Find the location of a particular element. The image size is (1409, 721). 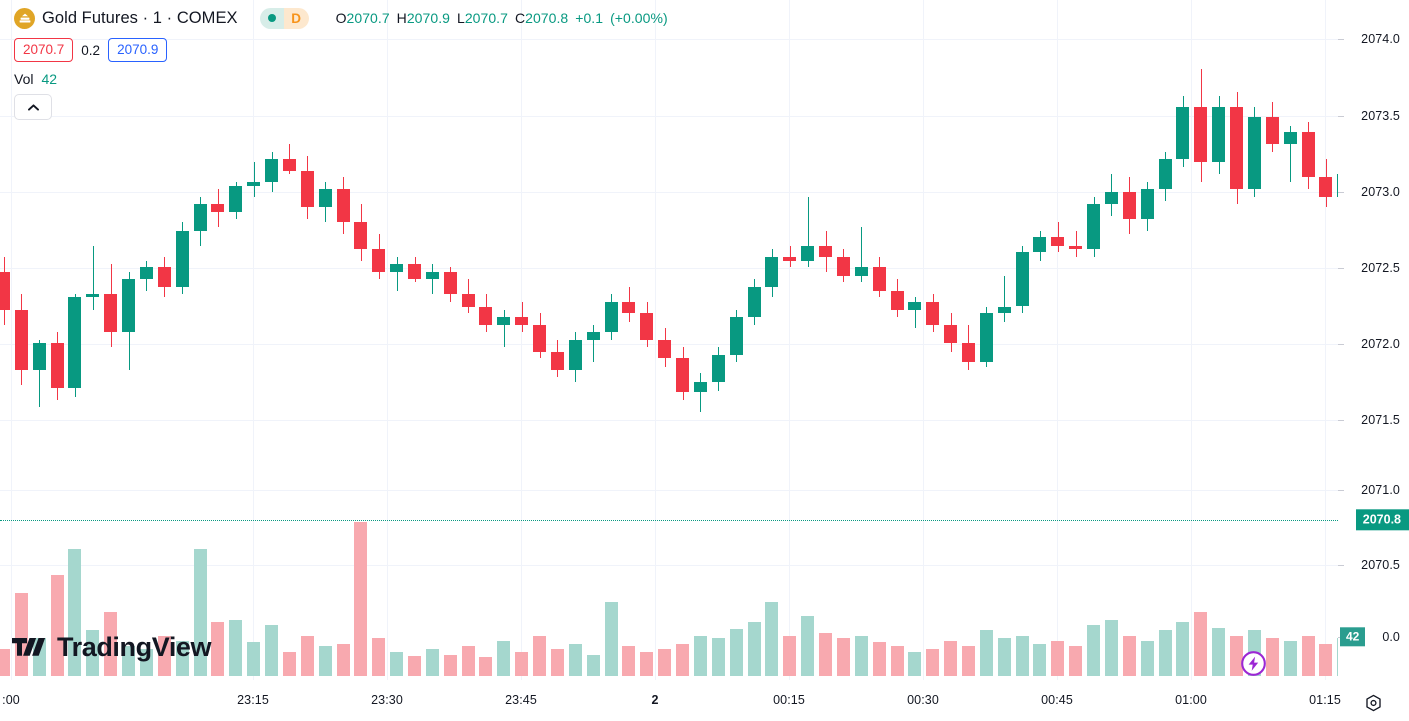

current-price-badge: 2070.8 is located at coordinates (1382, 520).